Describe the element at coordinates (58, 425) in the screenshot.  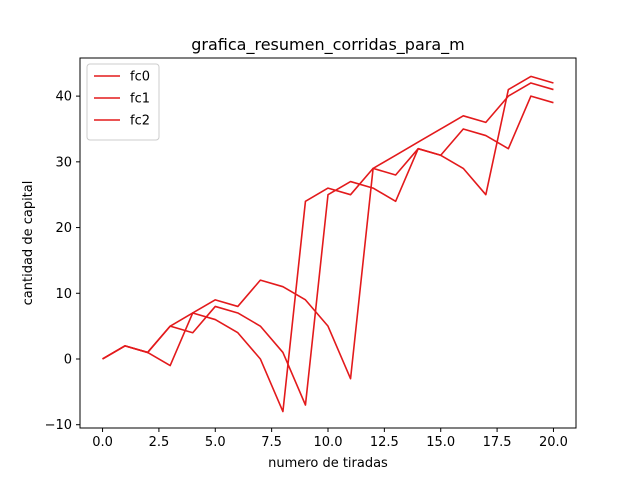
I see `y-tick-label: −10` at that location.